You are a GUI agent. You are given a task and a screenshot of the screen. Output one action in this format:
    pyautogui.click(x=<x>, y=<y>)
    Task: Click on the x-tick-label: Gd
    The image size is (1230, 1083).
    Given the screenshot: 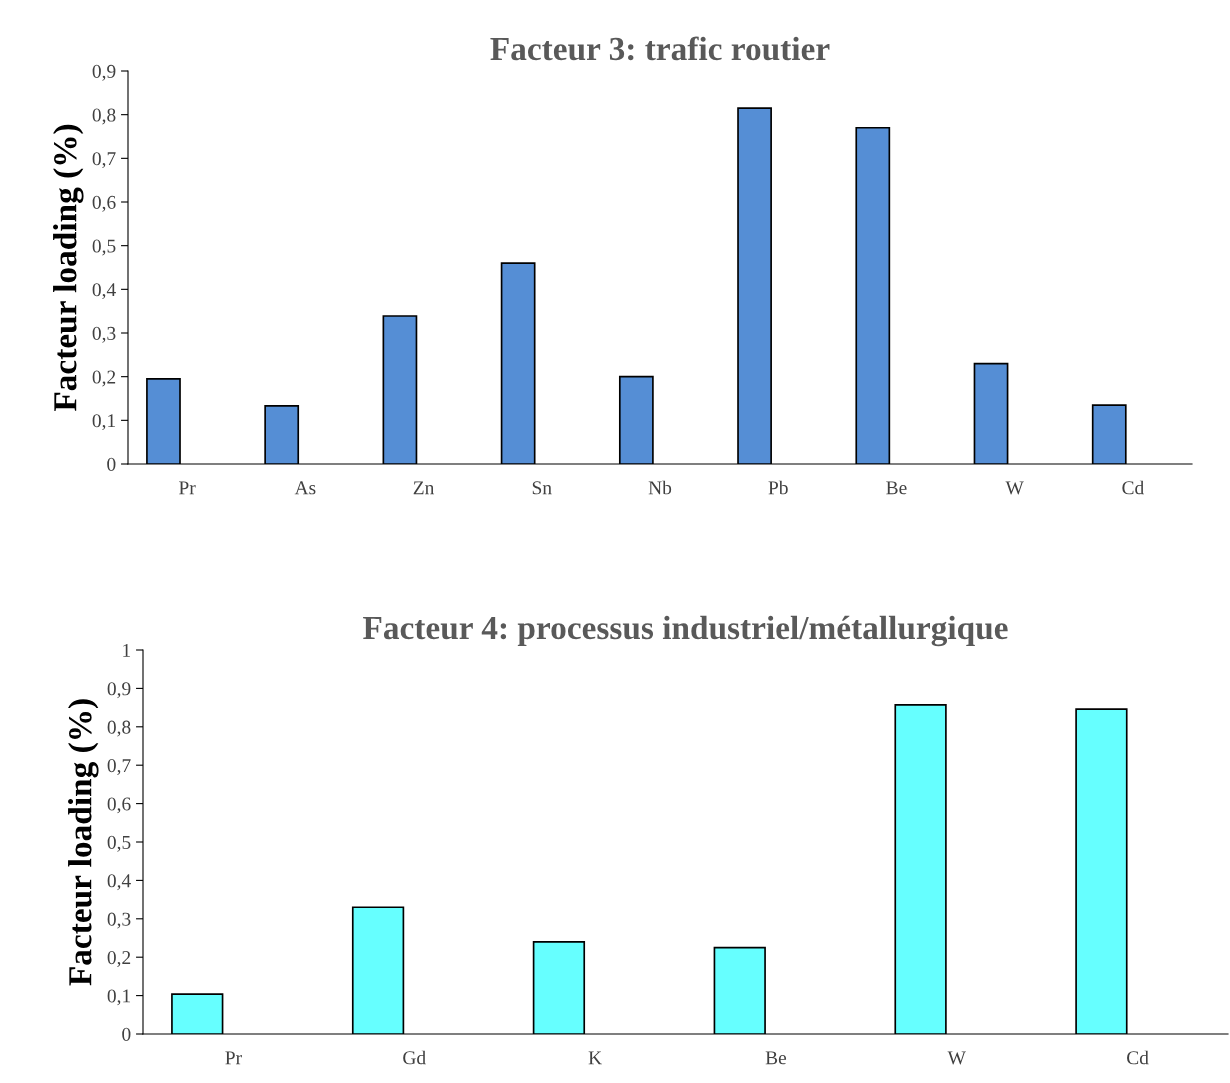 What is the action you would take?
    pyautogui.click(x=414, y=1057)
    